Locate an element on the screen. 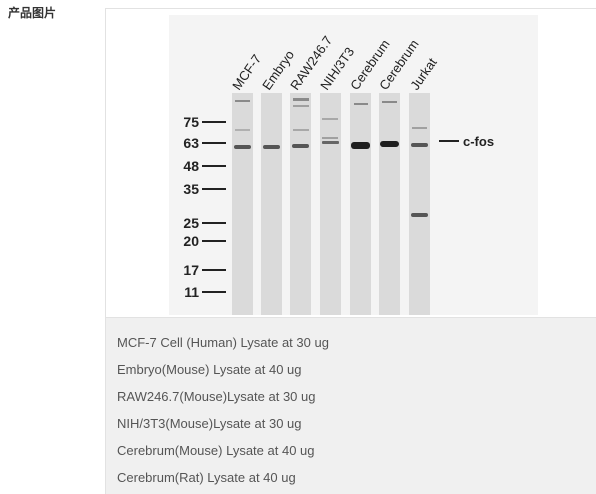 This screenshot has height=494, width=596. caption-item: Cerebrum(Mouse) Lysate at 40 ug is located at coordinates (216, 450).